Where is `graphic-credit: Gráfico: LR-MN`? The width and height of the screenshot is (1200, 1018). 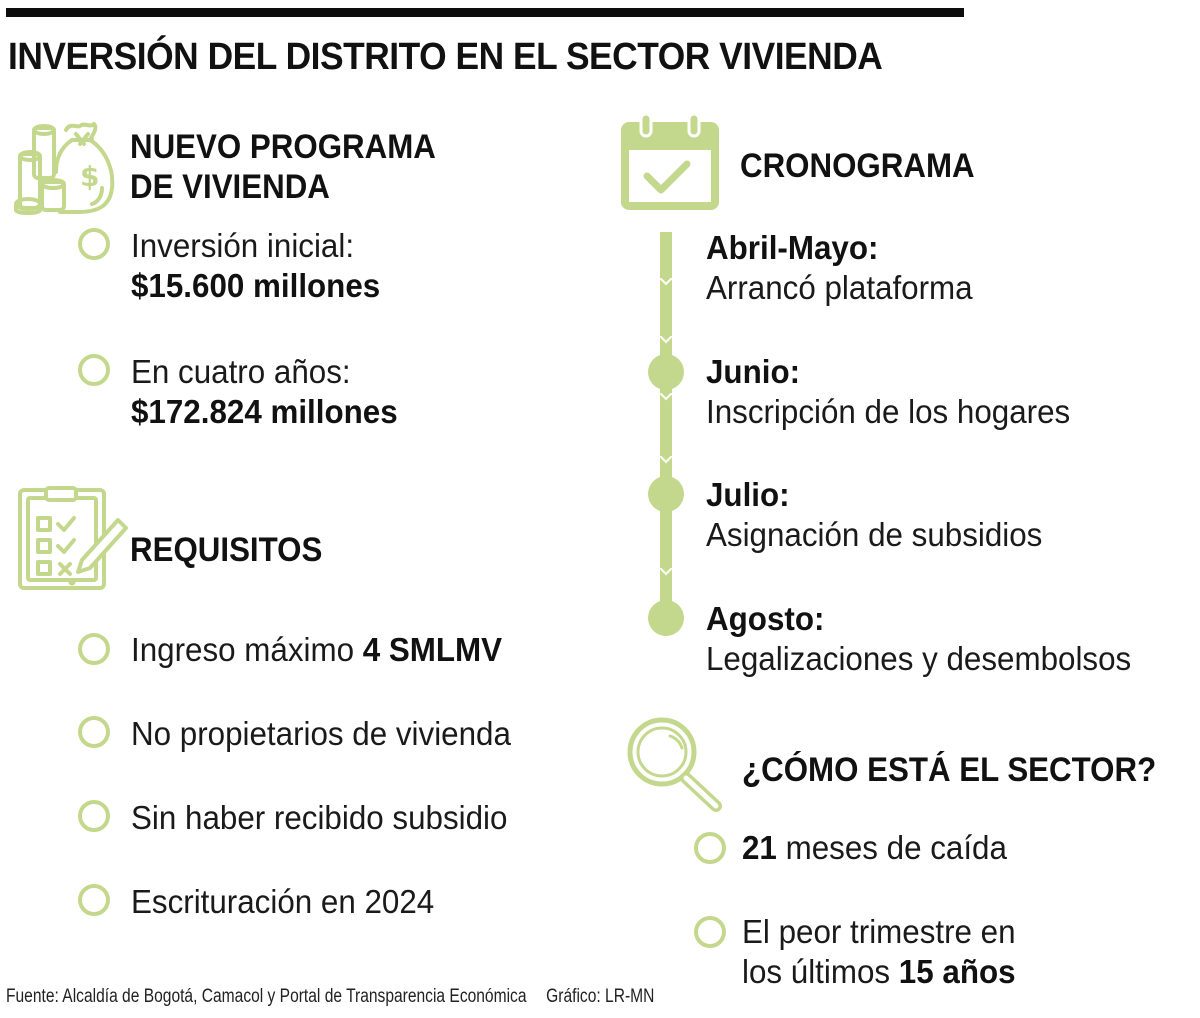 graphic-credit: Gráfico: LR-MN is located at coordinates (600, 996).